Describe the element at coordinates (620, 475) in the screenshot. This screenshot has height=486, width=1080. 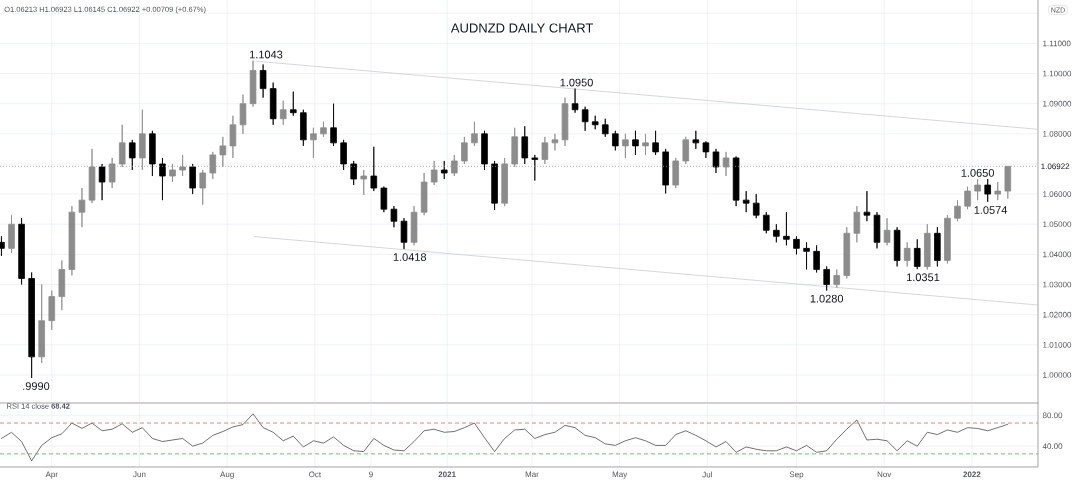
I see `x-tick-label: May` at that location.